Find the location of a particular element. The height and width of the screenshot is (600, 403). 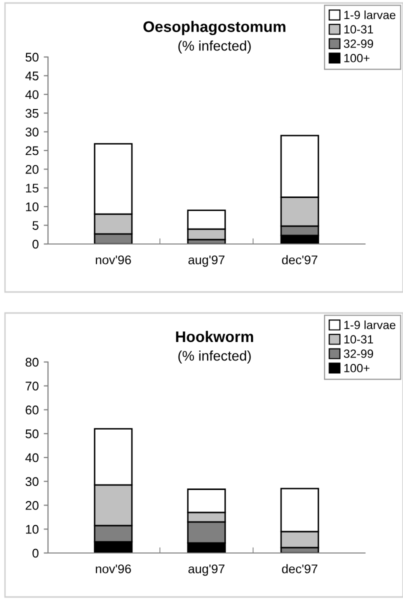

chart-title: Hookworm is located at coordinates (215, 336).